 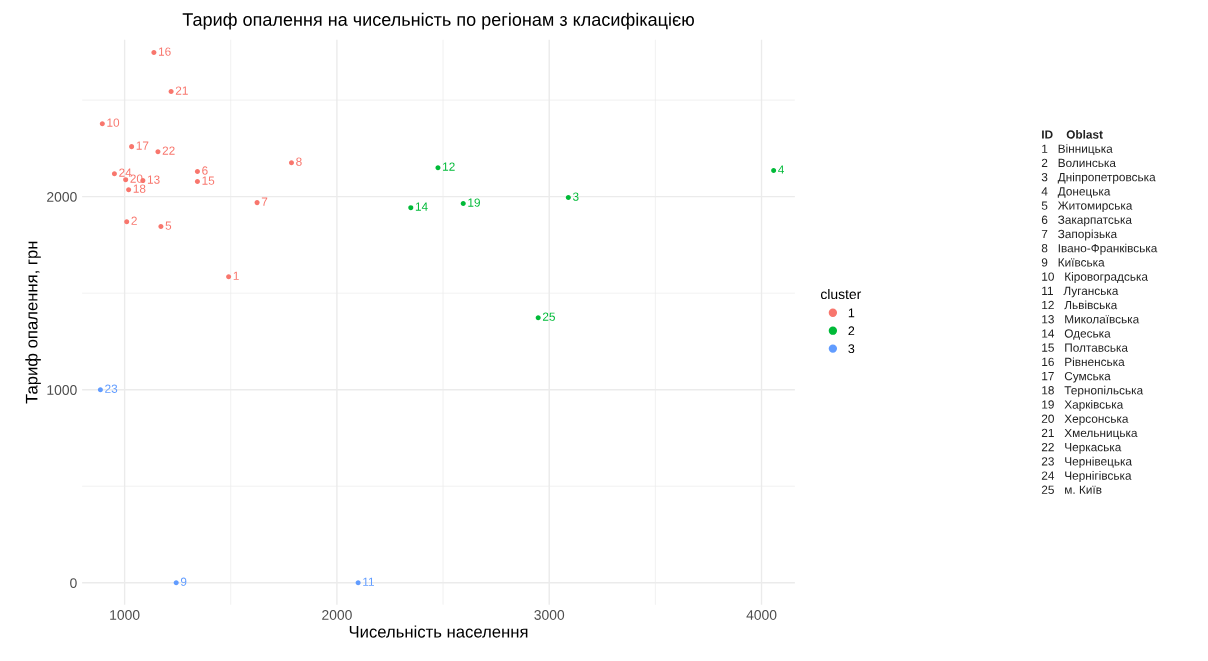 What do you see at coordinates (139, 188) in the screenshot?
I see `annotation: 18` at bounding box center [139, 188].